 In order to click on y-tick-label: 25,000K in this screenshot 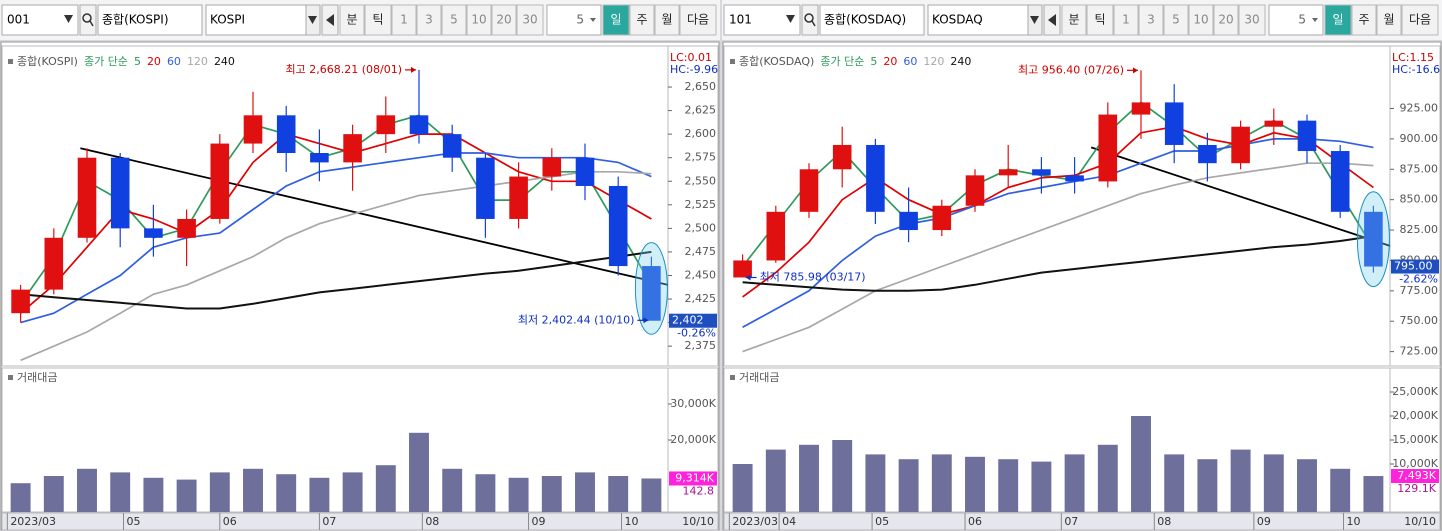, I will do `click(1415, 391)`.